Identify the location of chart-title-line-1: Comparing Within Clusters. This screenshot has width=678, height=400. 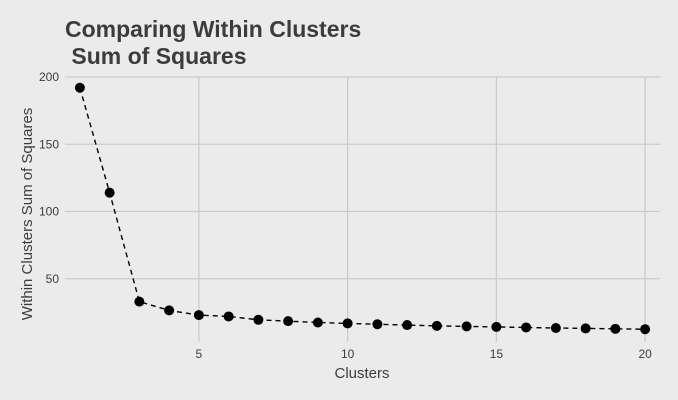
(213, 29).